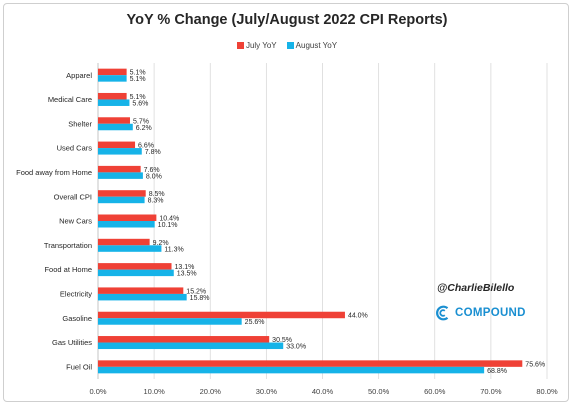 Image resolution: width=574 pixels, height=407 pixels. Describe the element at coordinates (154, 391) in the screenshot. I see `x-tick-label: 10.0%` at that location.